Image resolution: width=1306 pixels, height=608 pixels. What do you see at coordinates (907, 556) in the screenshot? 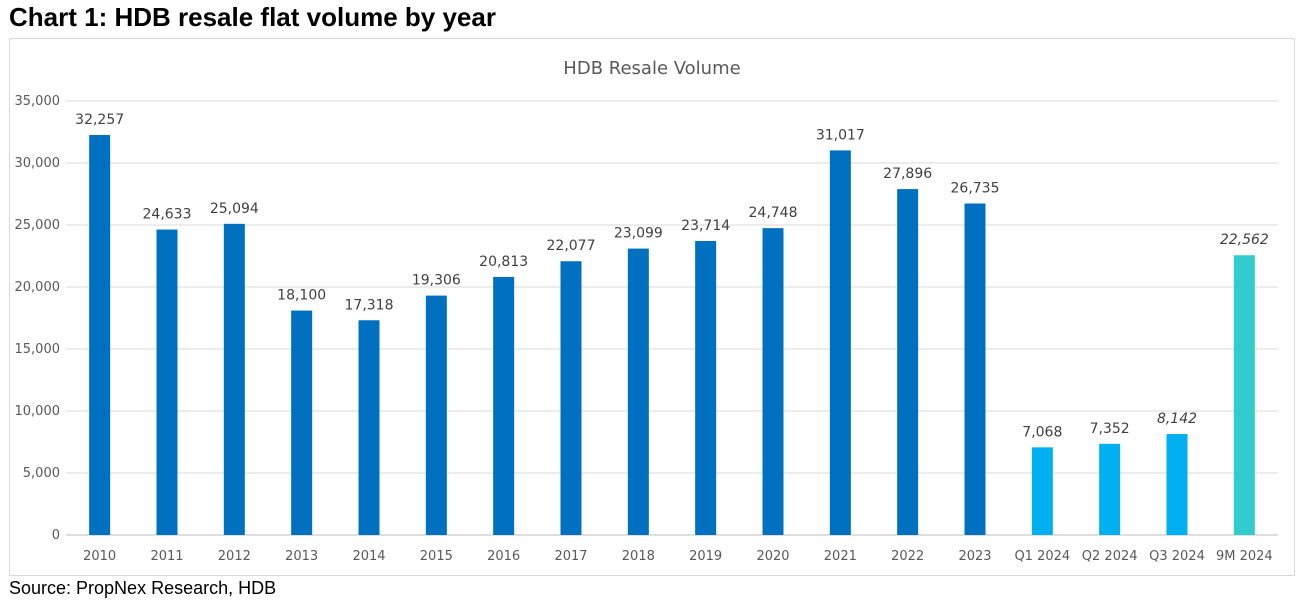
I see `x-tick-label: 2022` at bounding box center [907, 556].